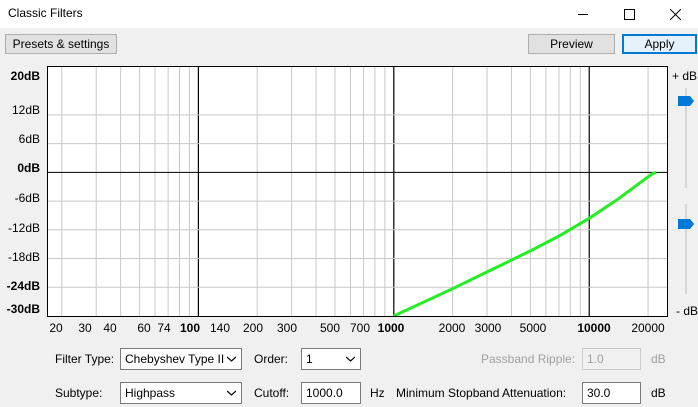 The width and height of the screenshot is (698, 407). Describe the element at coordinates (488, 328) in the screenshot. I see `x-tick-label: 3000` at that location.